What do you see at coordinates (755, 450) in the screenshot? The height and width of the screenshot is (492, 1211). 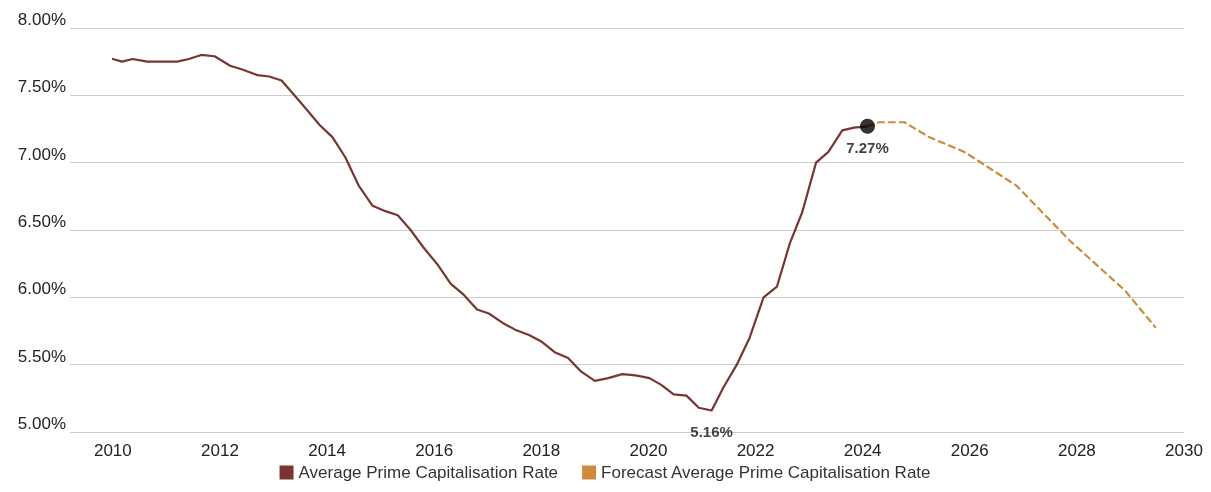 I see `x-tick-label: 2022` at bounding box center [755, 450].